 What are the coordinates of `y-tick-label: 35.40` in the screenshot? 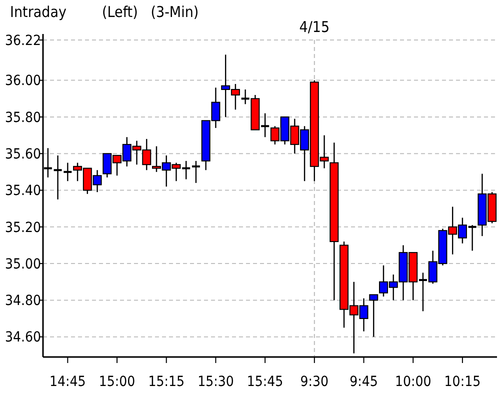 It's located at (22, 191).